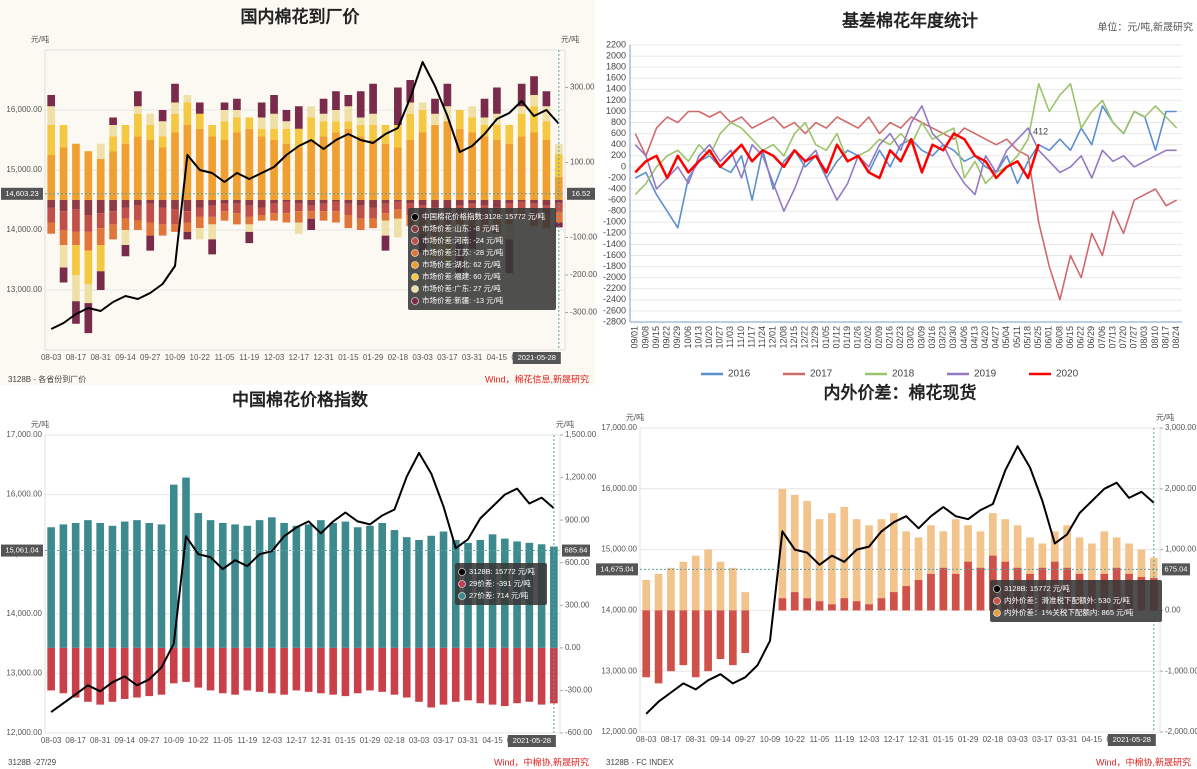 The width and height of the screenshot is (1197, 769). I want to click on x-tick-label: 08-17, so click(76, 357).